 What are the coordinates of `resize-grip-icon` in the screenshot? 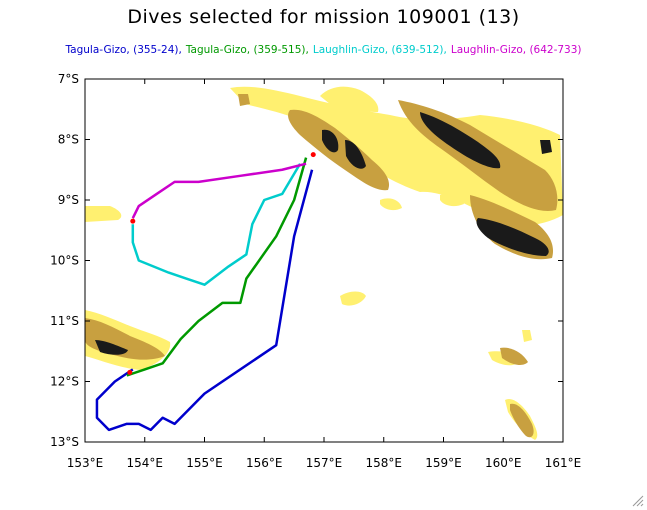 It's located at (638, 501).